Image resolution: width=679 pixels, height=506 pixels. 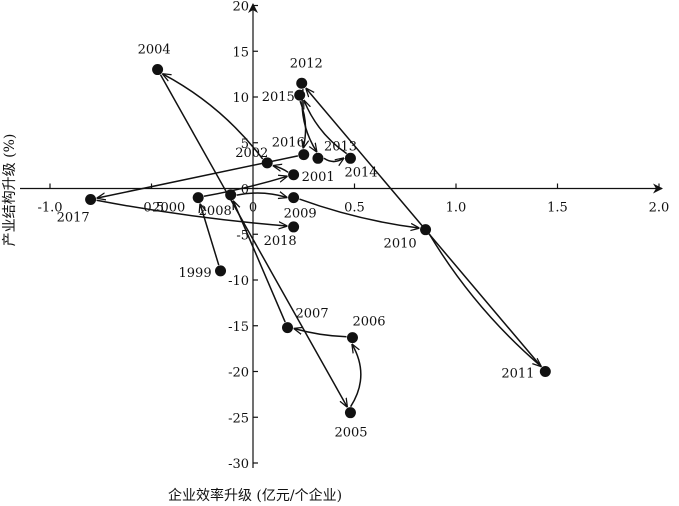 I want to click on point-1999, so click(x=221, y=271).